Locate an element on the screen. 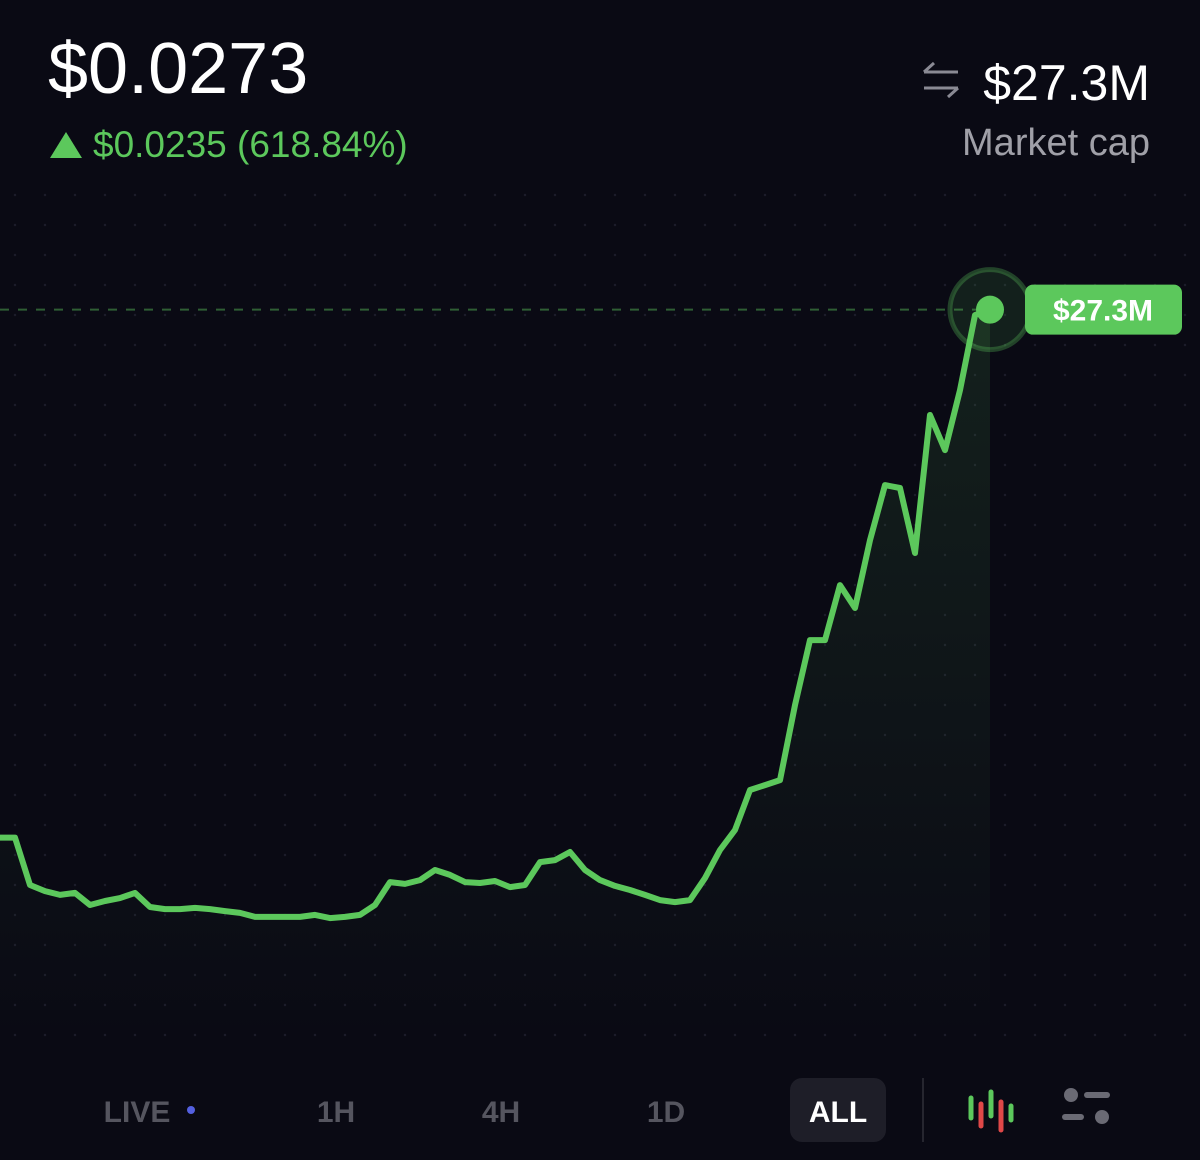  value-label-background is located at coordinates (1103, 309).